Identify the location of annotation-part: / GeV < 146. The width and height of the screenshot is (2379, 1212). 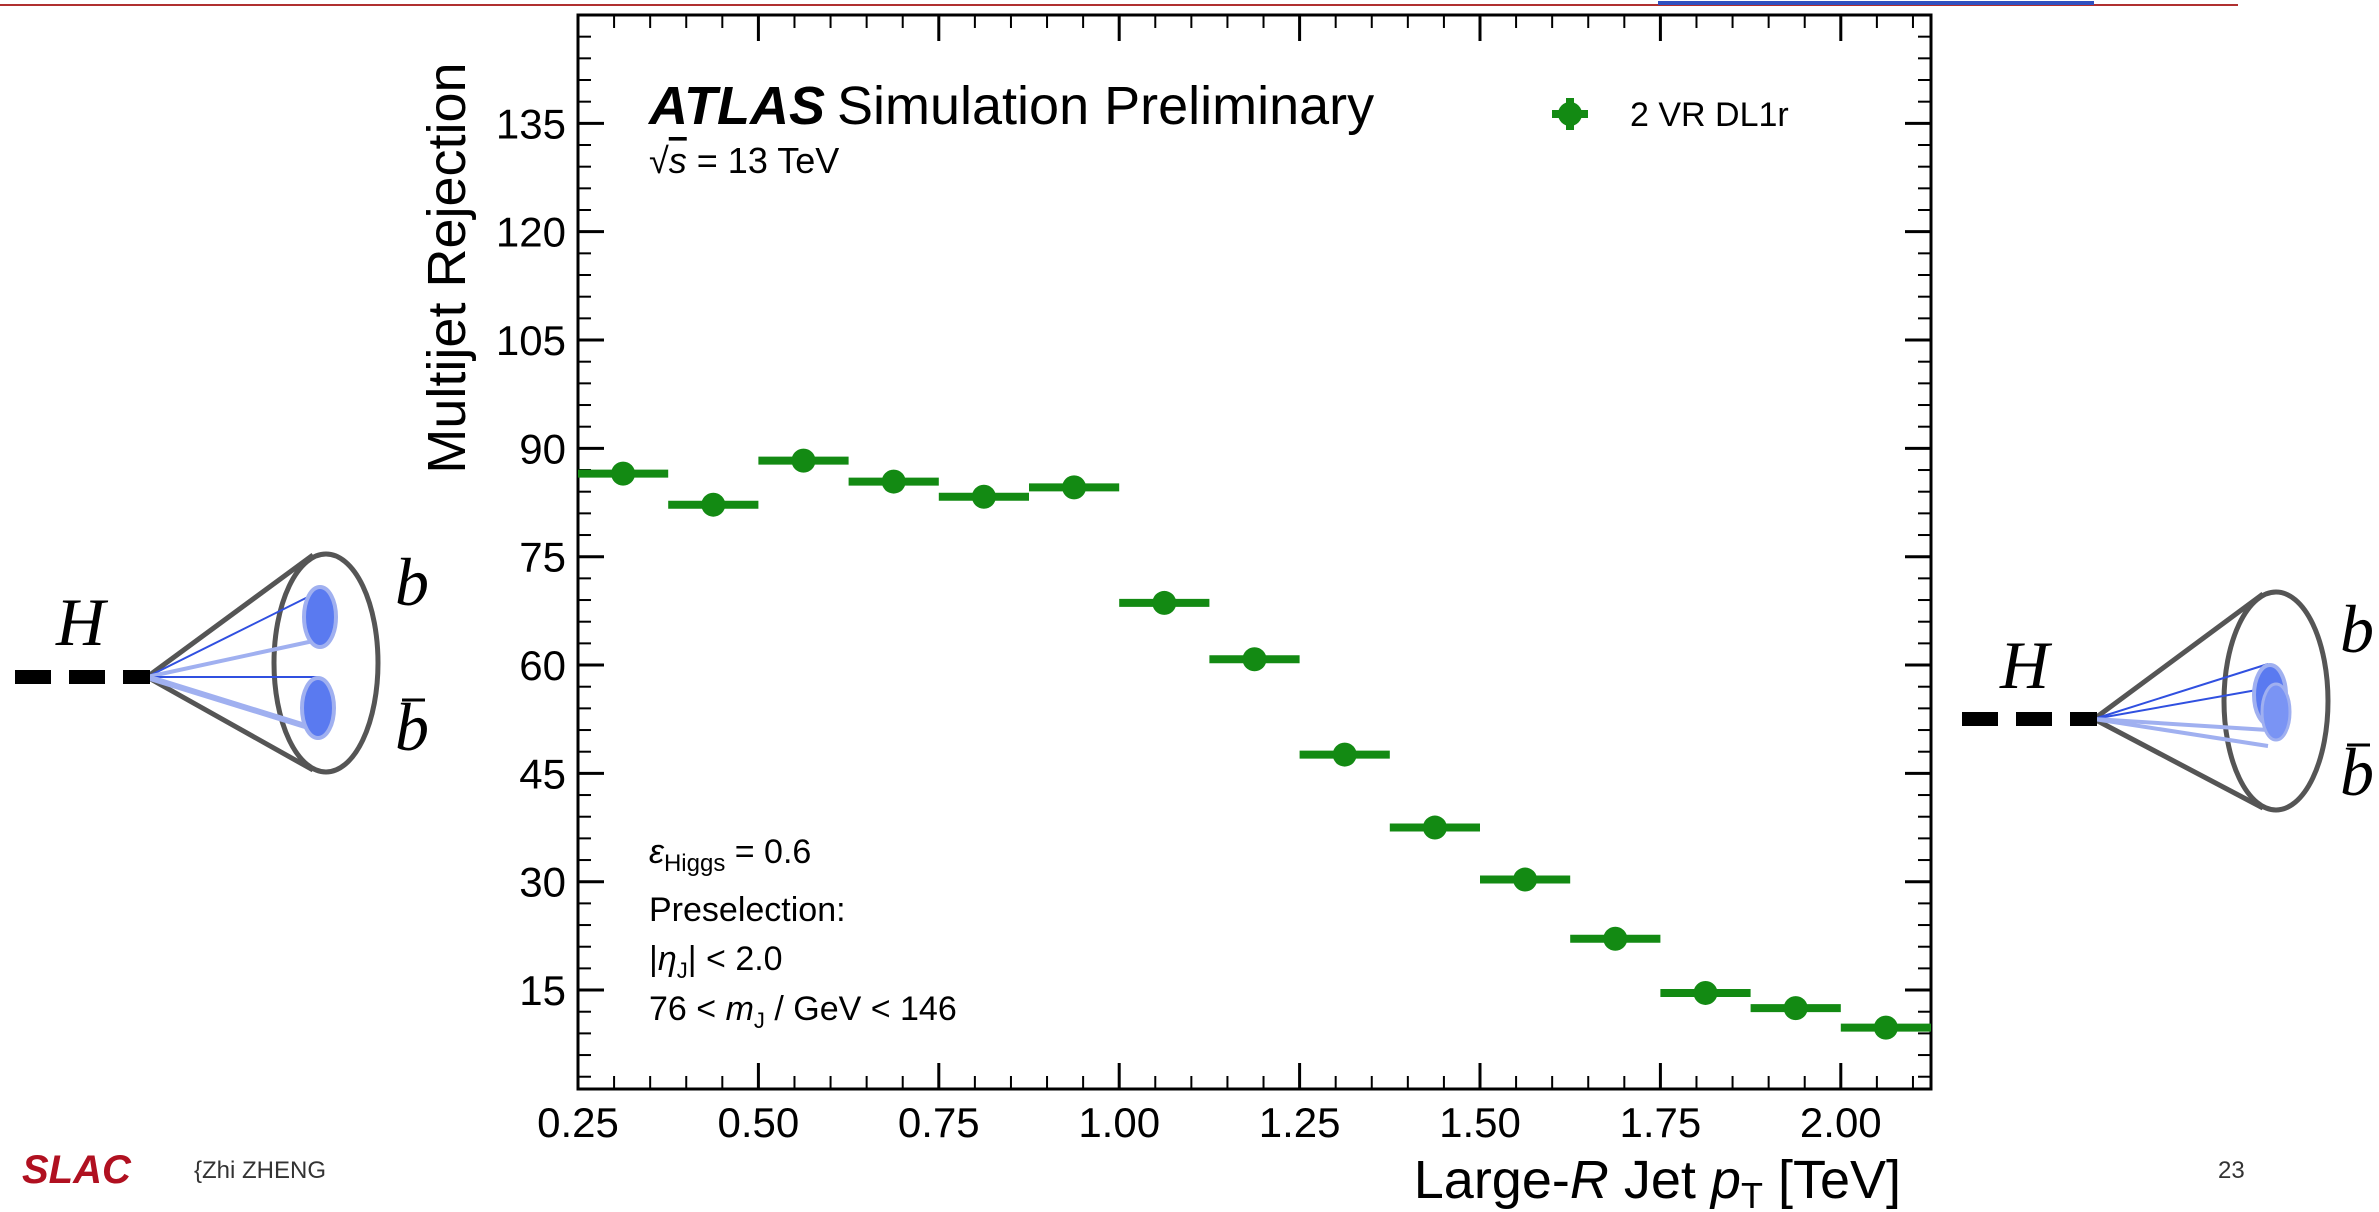
(861, 1009).